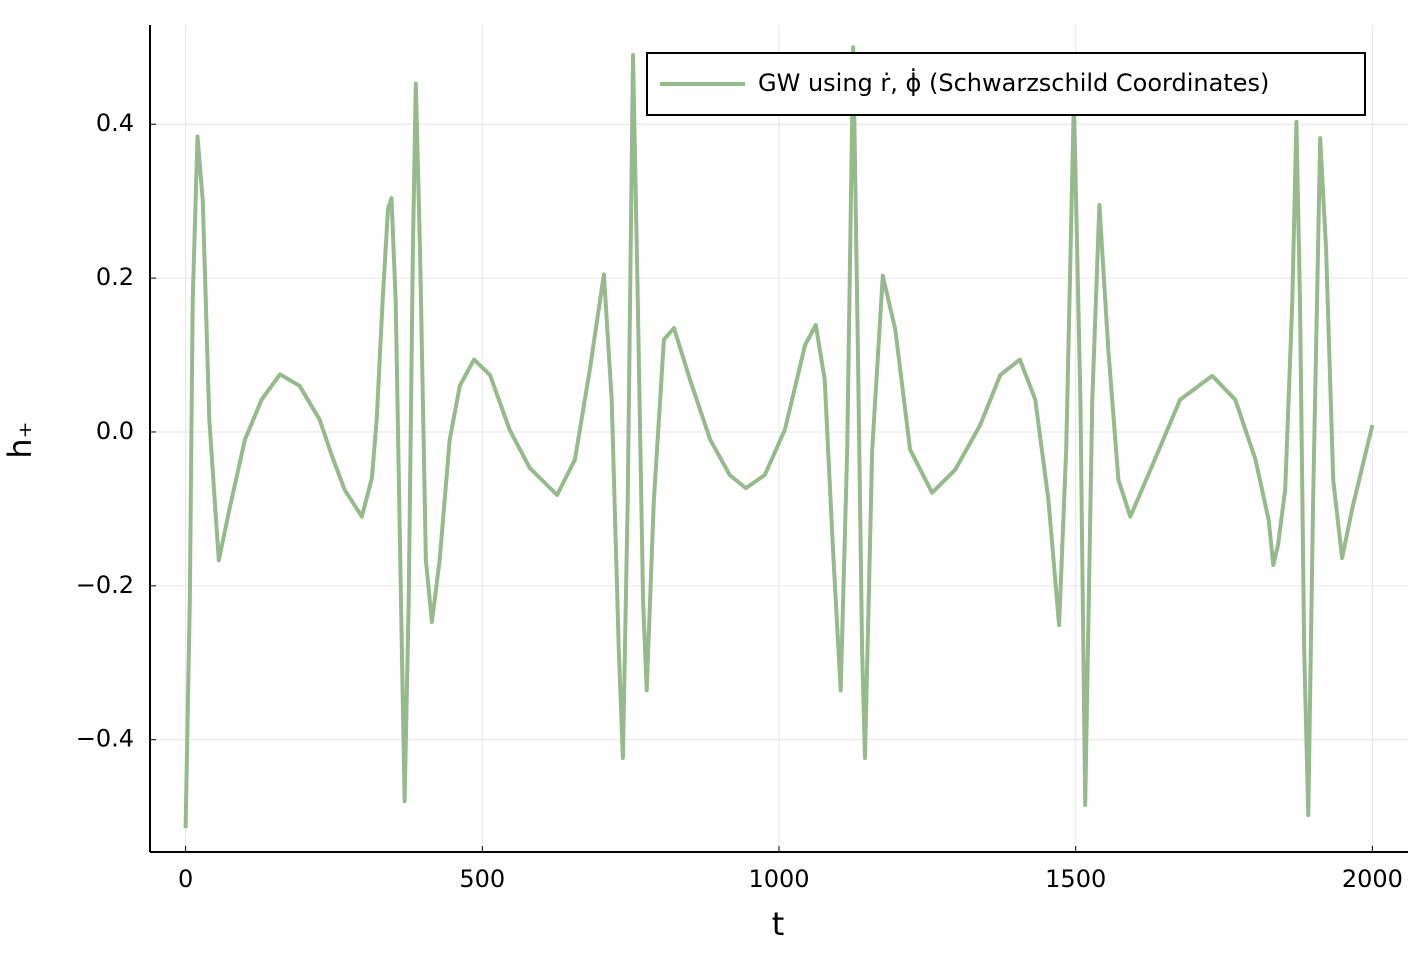 The width and height of the screenshot is (1426, 954). I want to click on y-tick-label: 0.0, so click(115, 431).